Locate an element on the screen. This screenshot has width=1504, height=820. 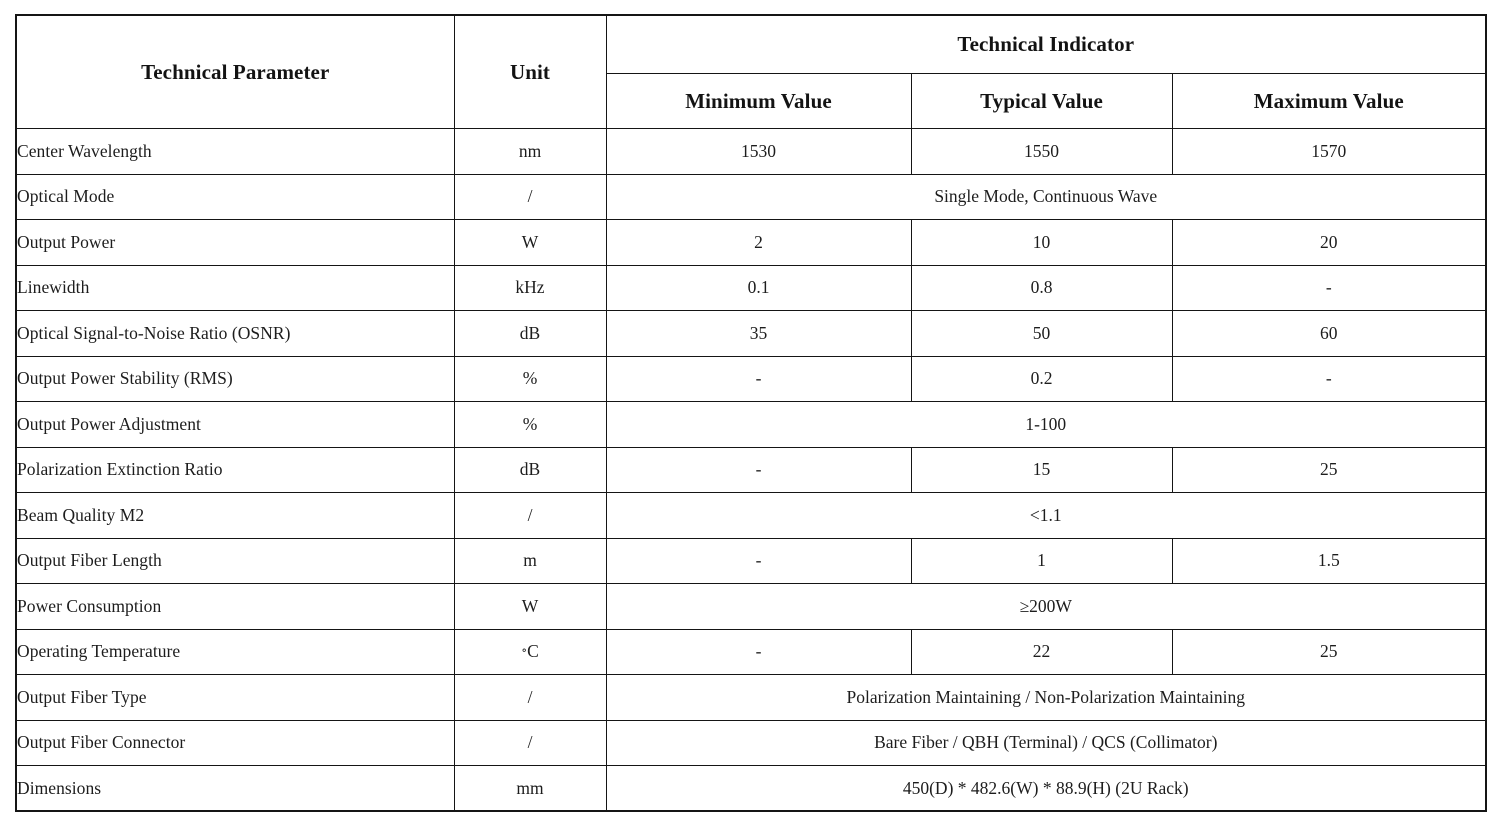
table-row: Output Power Adjustment% 1-100 is located at coordinates (751, 424).